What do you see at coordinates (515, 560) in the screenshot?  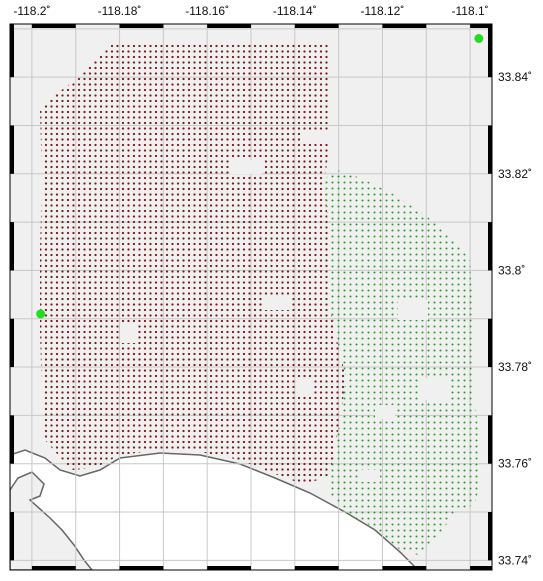 I see `lat-tick-label: 33.74˚` at bounding box center [515, 560].